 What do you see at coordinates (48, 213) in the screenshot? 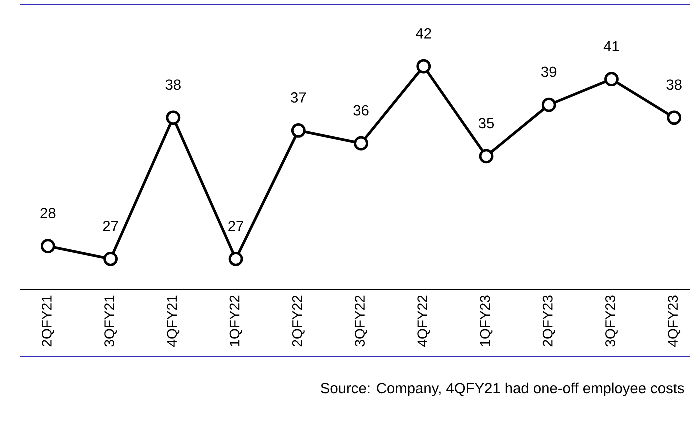
I see `data-label: 28` at bounding box center [48, 213].